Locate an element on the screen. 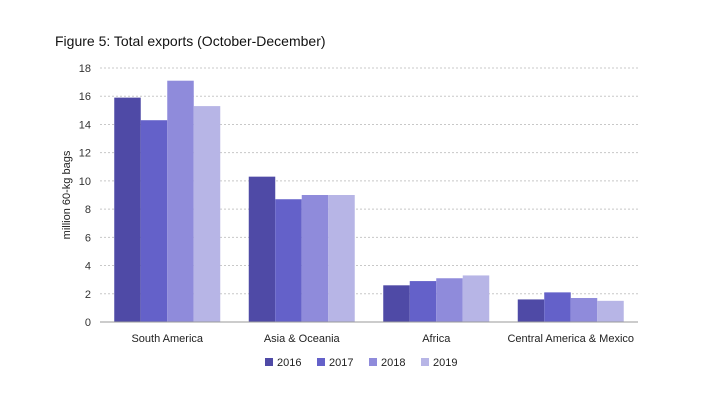 This screenshot has height=402, width=714. y-tick-label: 18 is located at coordinates (85, 69).